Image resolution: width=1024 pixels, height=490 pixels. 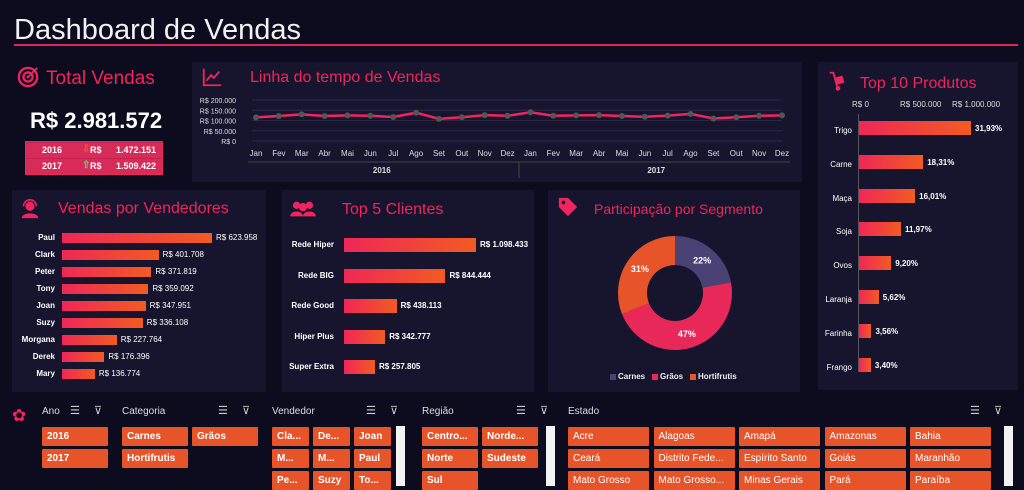 I want to click on arrow-up-icon: ⇧, so click(x=86, y=165).